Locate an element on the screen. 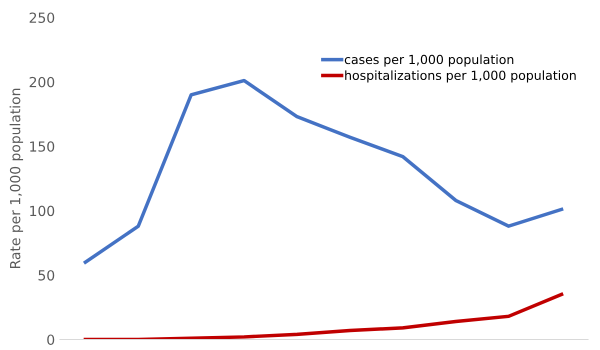 The image size is (600, 350). legend-label: cases per 1,000 population is located at coordinates (429, 60).